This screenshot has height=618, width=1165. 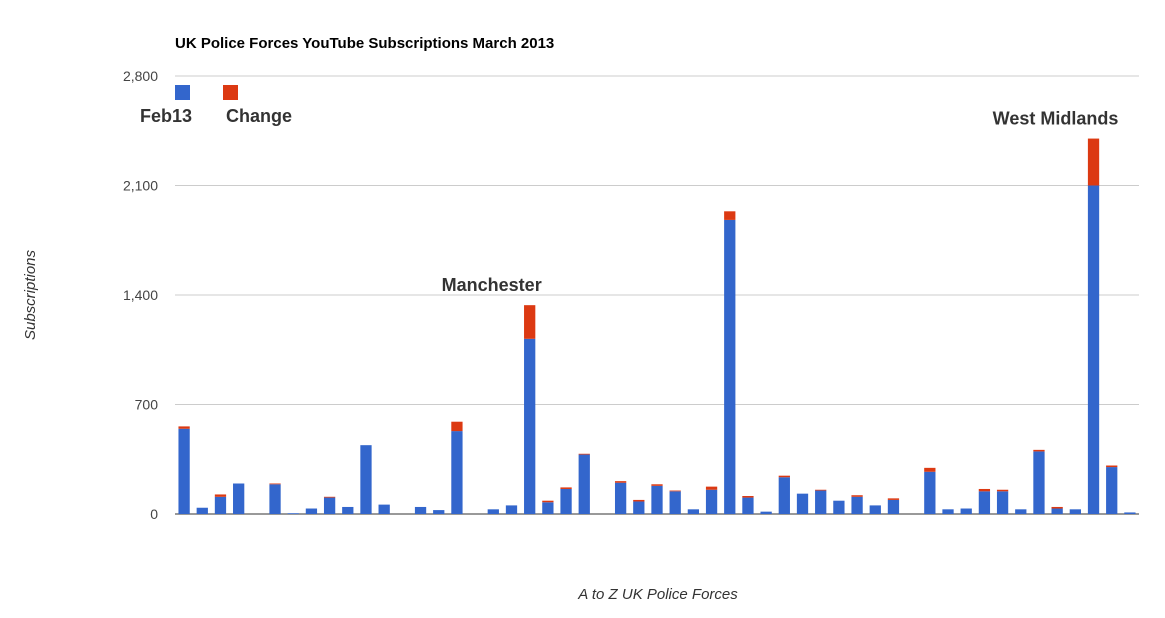 I want to click on x-axis-title: A to Z UK Police Forces, so click(x=657, y=594).